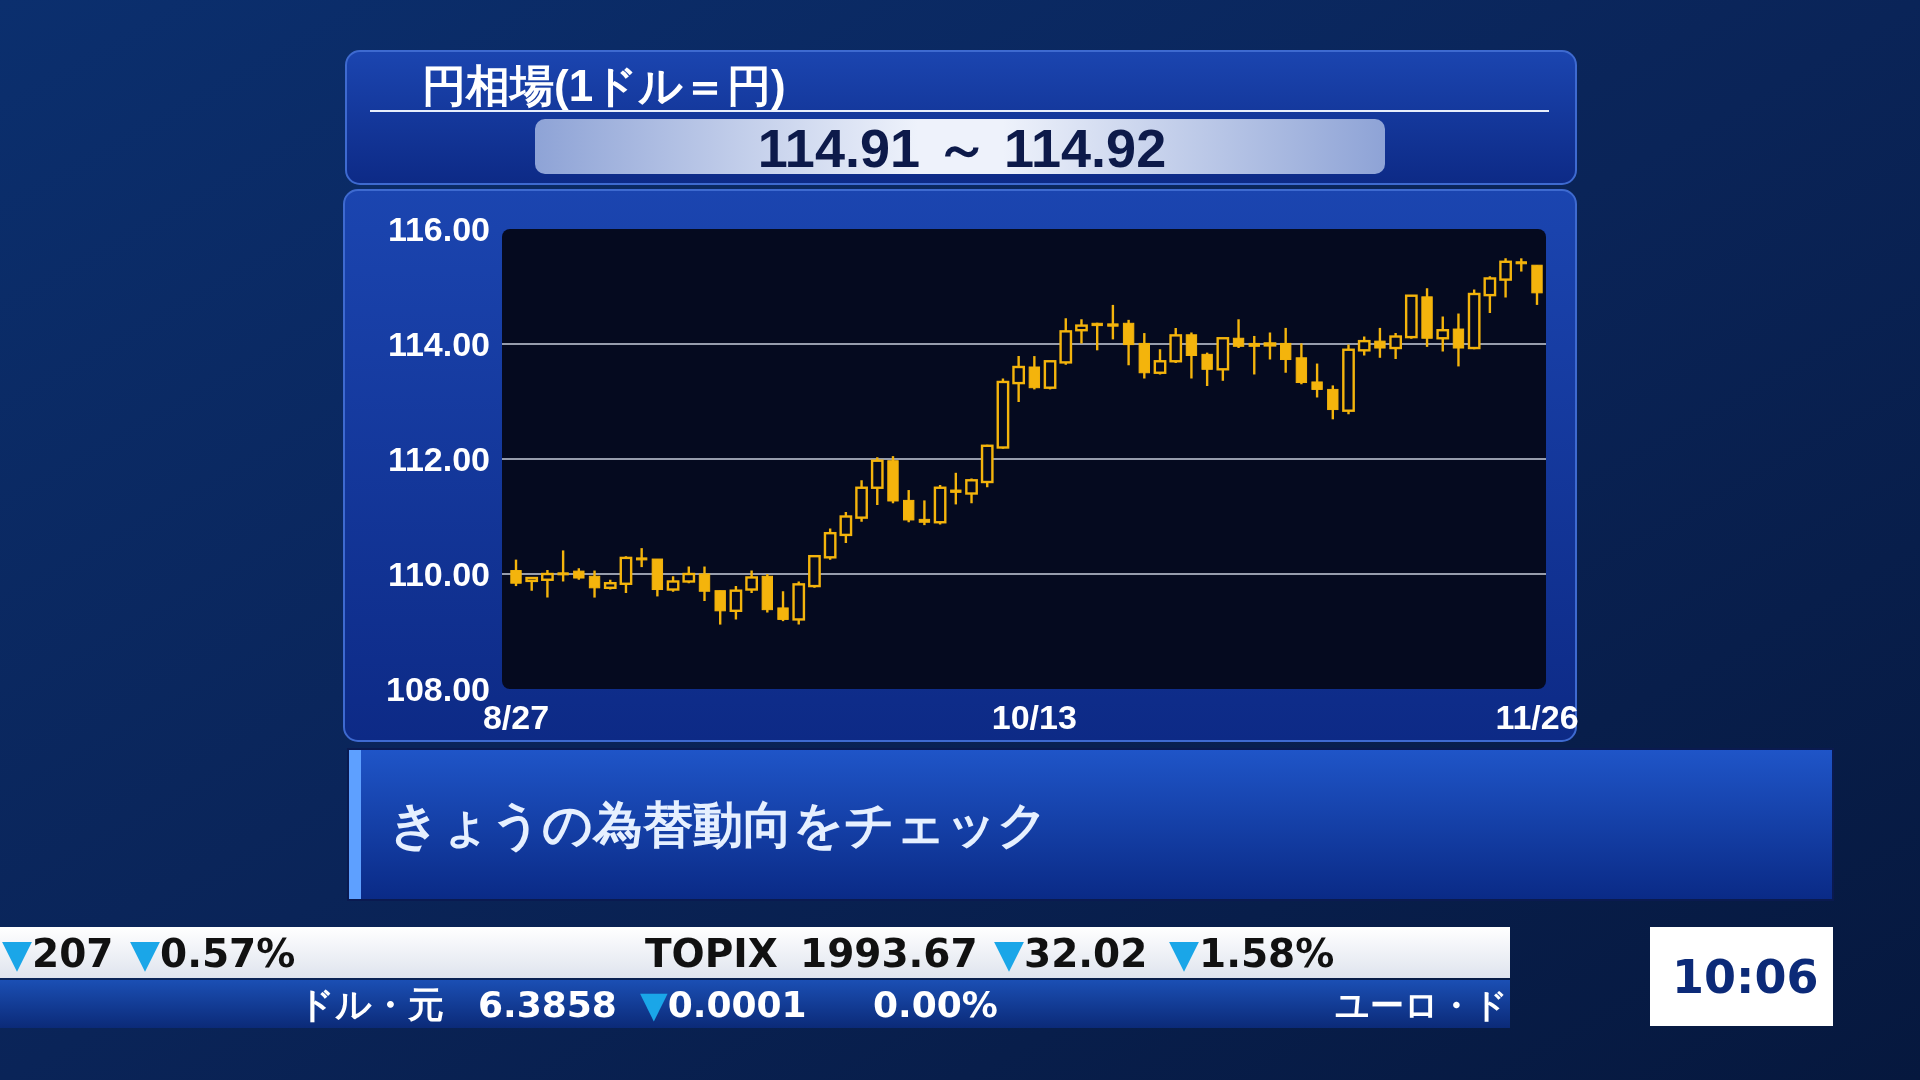 The height and width of the screenshot is (1080, 1920). Describe the element at coordinates (1071, 953) in the screenshot. I see `text: ▼32.02` at that location.